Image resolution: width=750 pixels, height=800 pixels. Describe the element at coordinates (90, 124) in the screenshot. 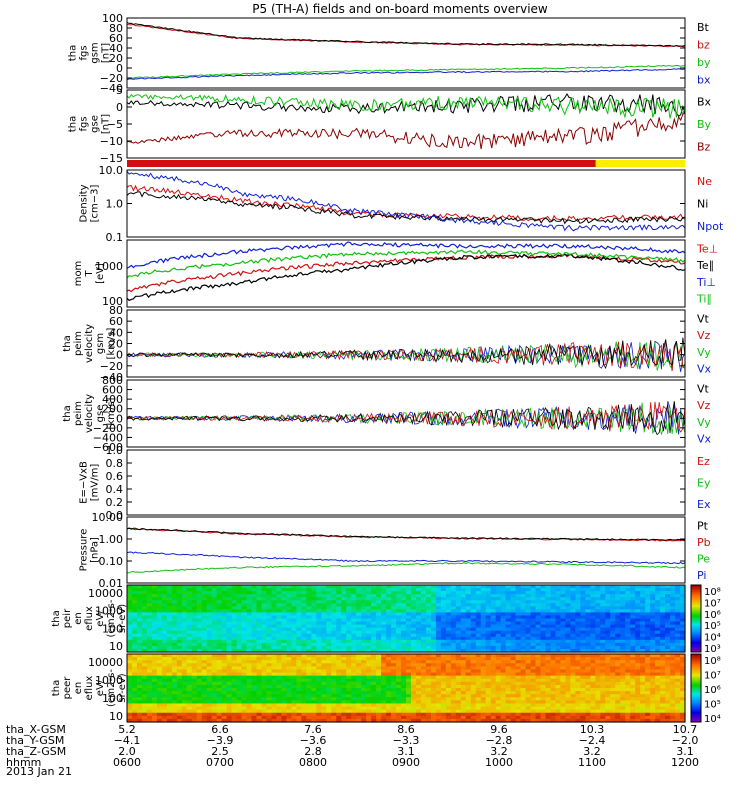

I see `panel-fgs-gse-ylabel: tha fgs gse [nT]` at that location.